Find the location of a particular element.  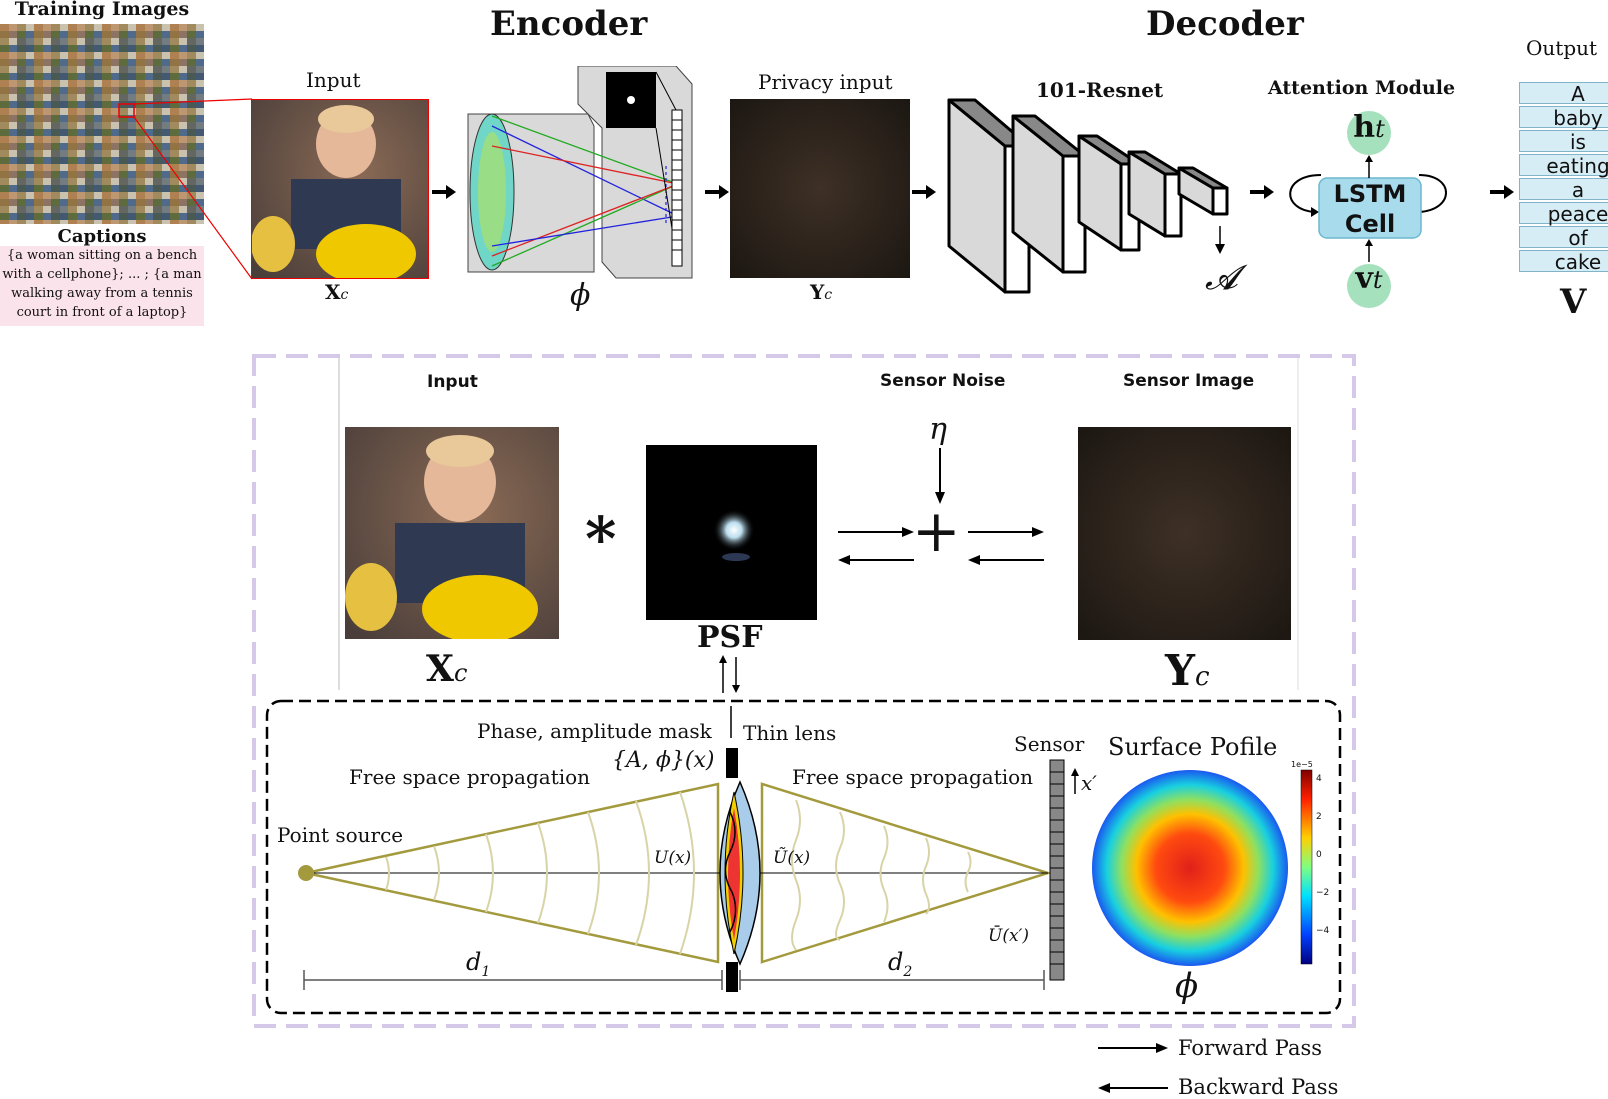

psf-to-sum-arrows is located at coordinates (876, 546).